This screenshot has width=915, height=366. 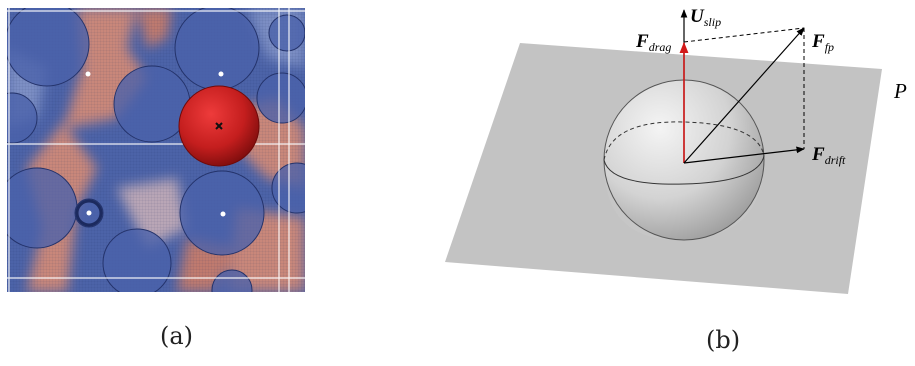 I want to click on f-fp-vector, so click(x=744, y=95).